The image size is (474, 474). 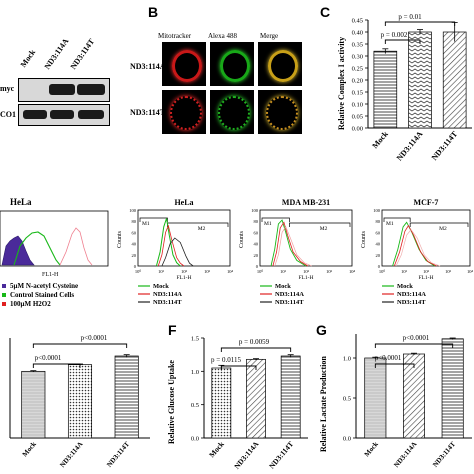 I want to click on micro-114a-mitotracker, so click(x=184, y=64).